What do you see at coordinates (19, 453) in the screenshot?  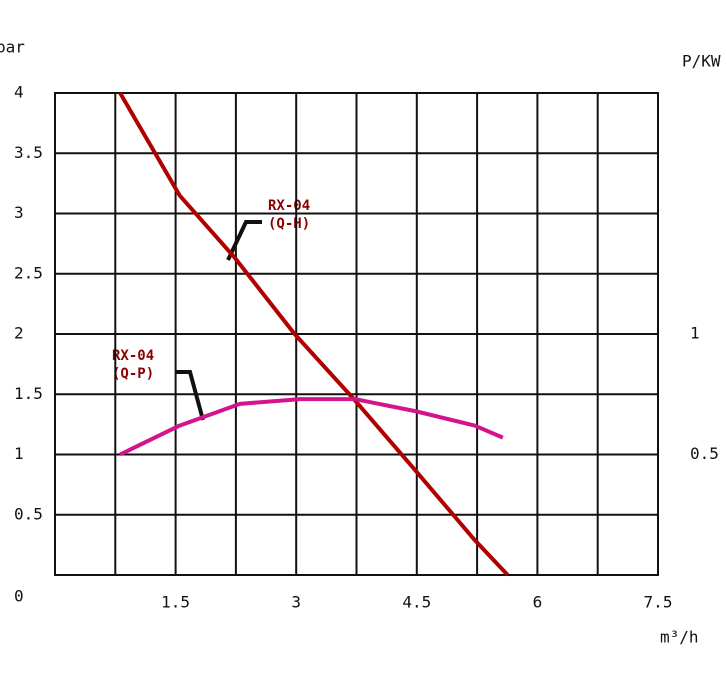 I see `y-tick-label: 1` at bounding box center [19, 453].